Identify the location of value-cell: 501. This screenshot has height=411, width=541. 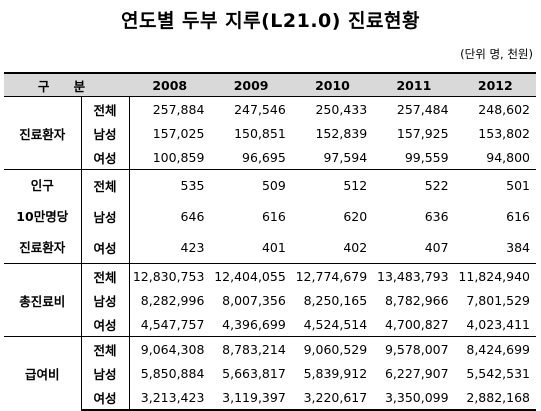
(495, 185).